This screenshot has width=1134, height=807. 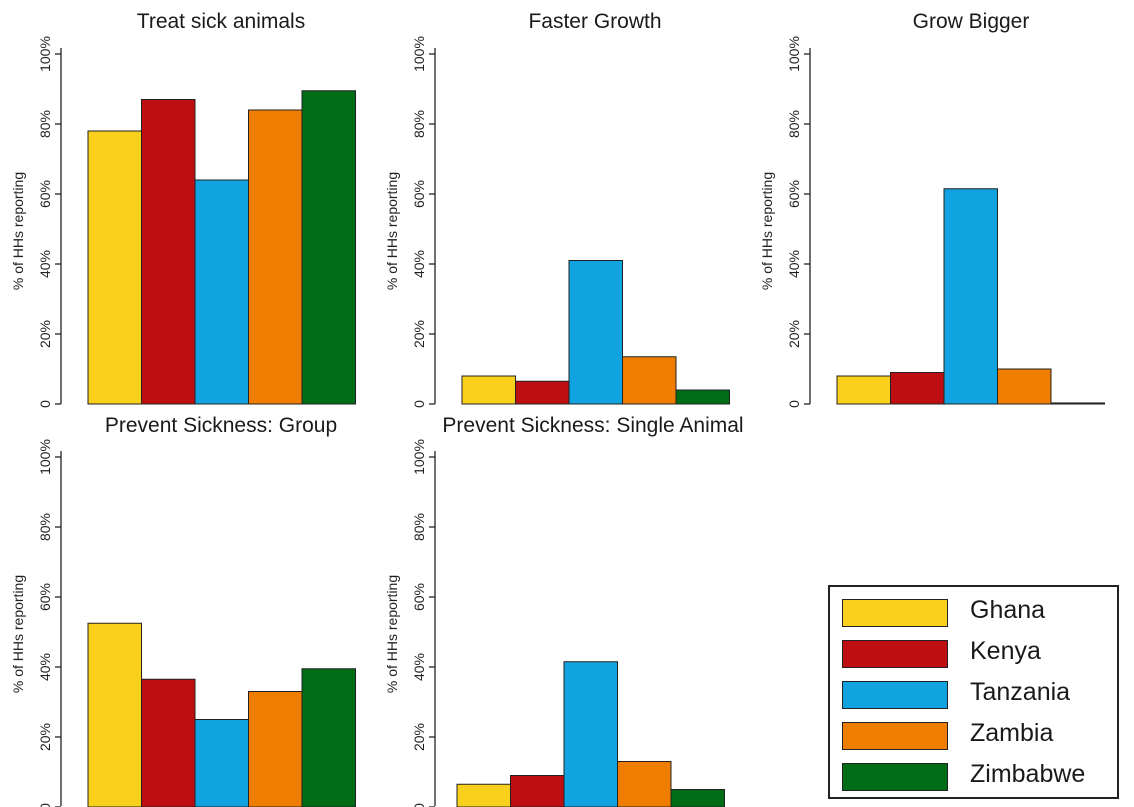 I want to click on panel-title: Faster Growth, so click(x=594, y=21).